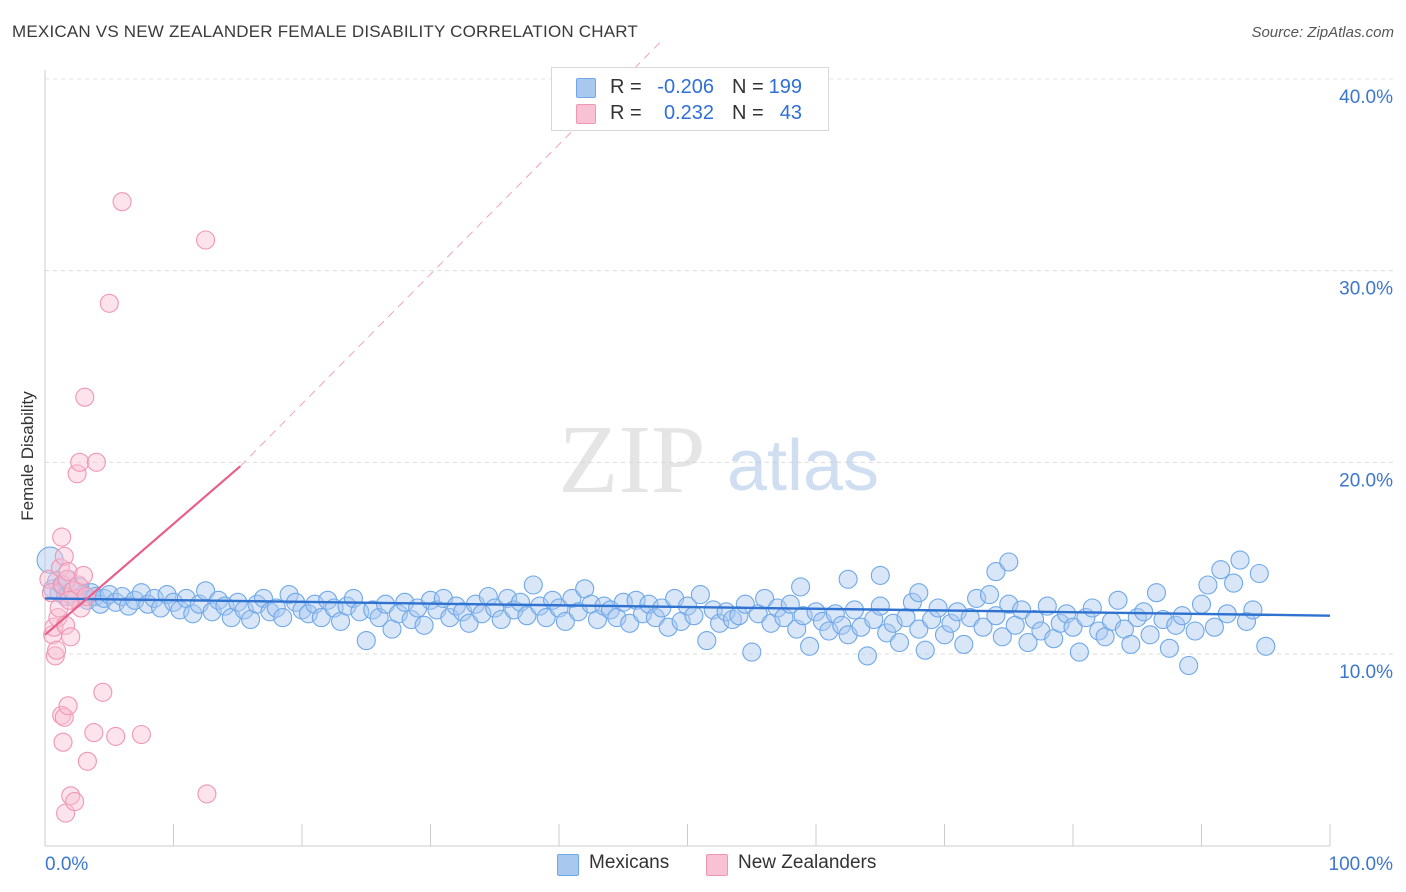  What do you see at coordinates (568, 865) in the screenshot?
I see `mexicans-legend-swatch` at bounding box center [568, 865].